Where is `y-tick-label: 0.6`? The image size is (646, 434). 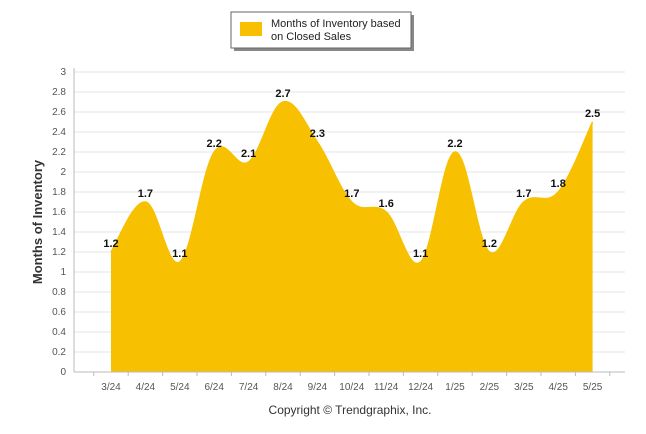
y-tick-label: 0.6 is located at coordinates (59, 312).